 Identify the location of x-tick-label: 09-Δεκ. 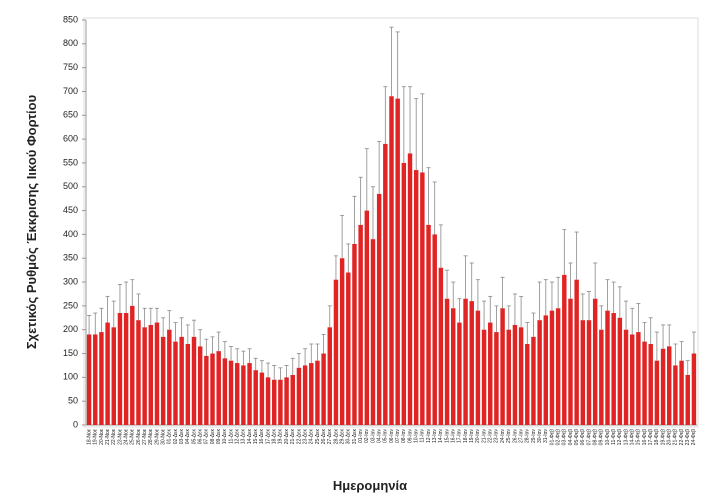
(219, 437).